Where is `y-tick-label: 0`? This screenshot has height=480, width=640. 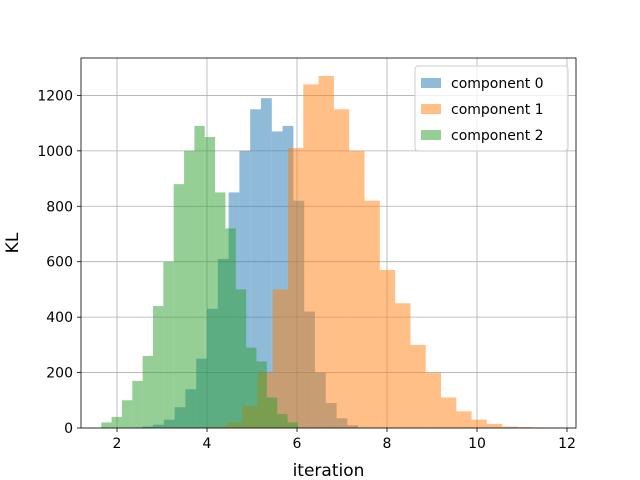 y-tick-label: 0 is located at coordinates (68, 429).